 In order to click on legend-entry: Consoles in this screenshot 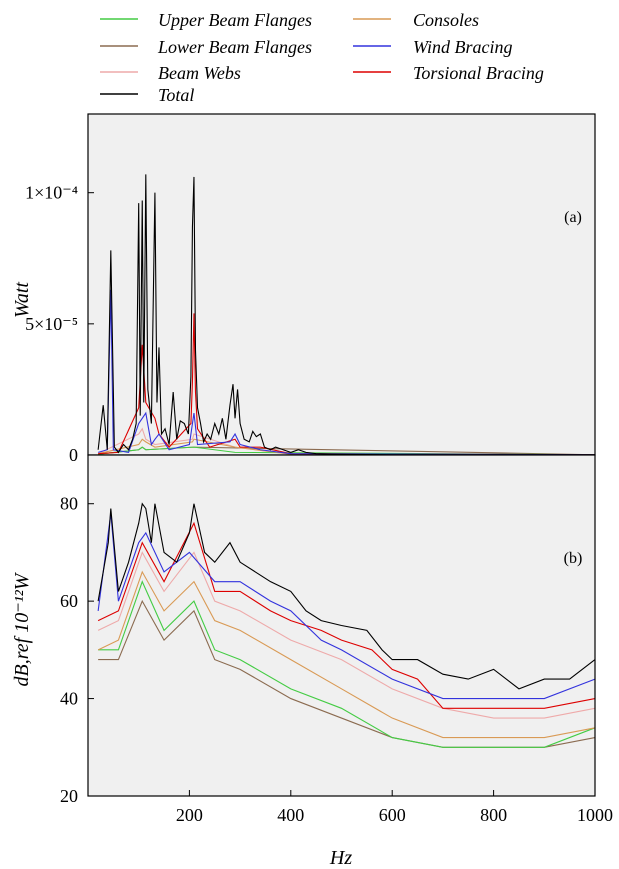, I will do `click(416, 20)`.